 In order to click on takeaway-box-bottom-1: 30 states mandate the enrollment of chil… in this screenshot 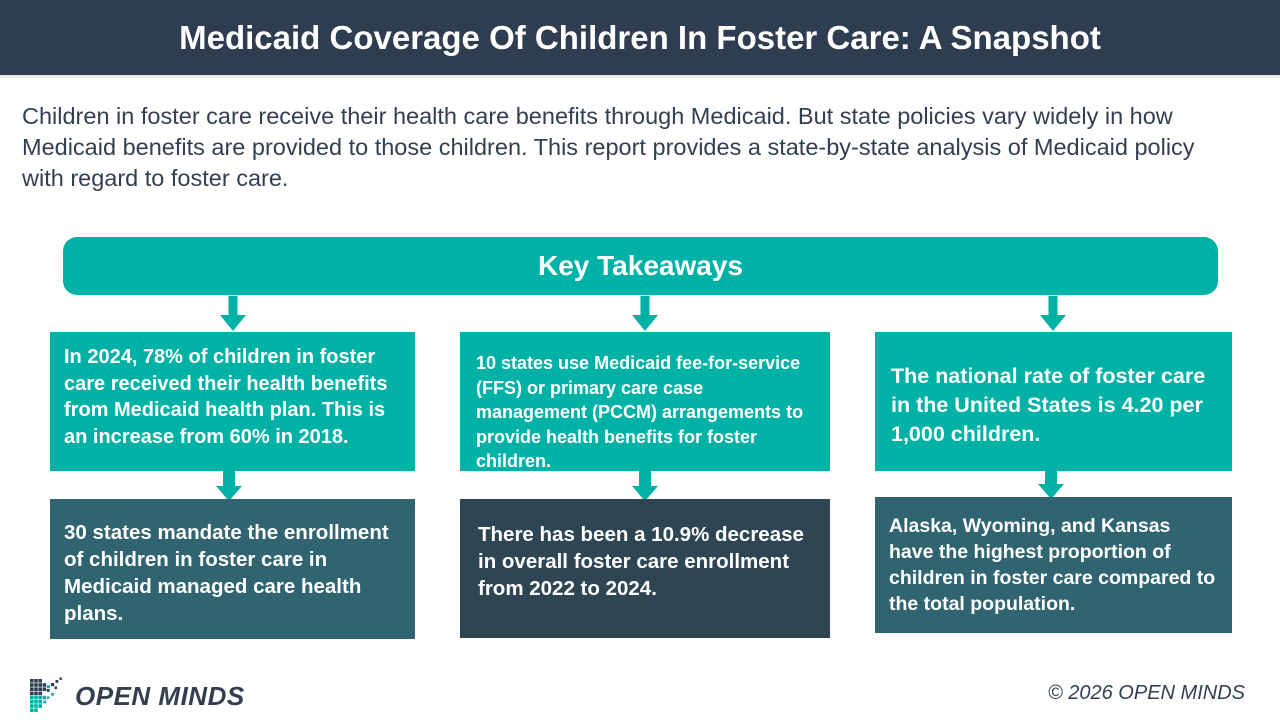, I will do `click(232, 569)`.